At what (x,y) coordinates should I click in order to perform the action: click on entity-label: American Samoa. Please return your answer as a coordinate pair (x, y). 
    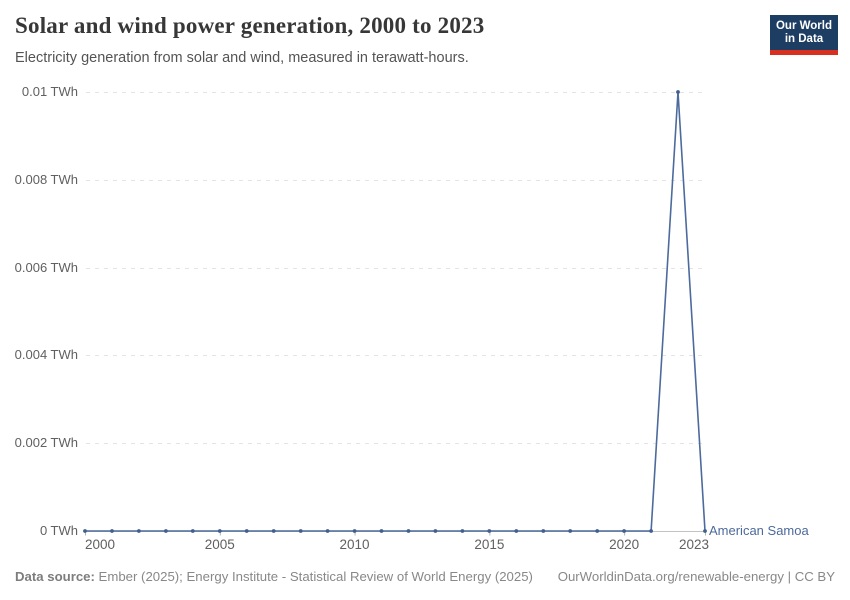
    Looking at the image, I should click on (759, 530).